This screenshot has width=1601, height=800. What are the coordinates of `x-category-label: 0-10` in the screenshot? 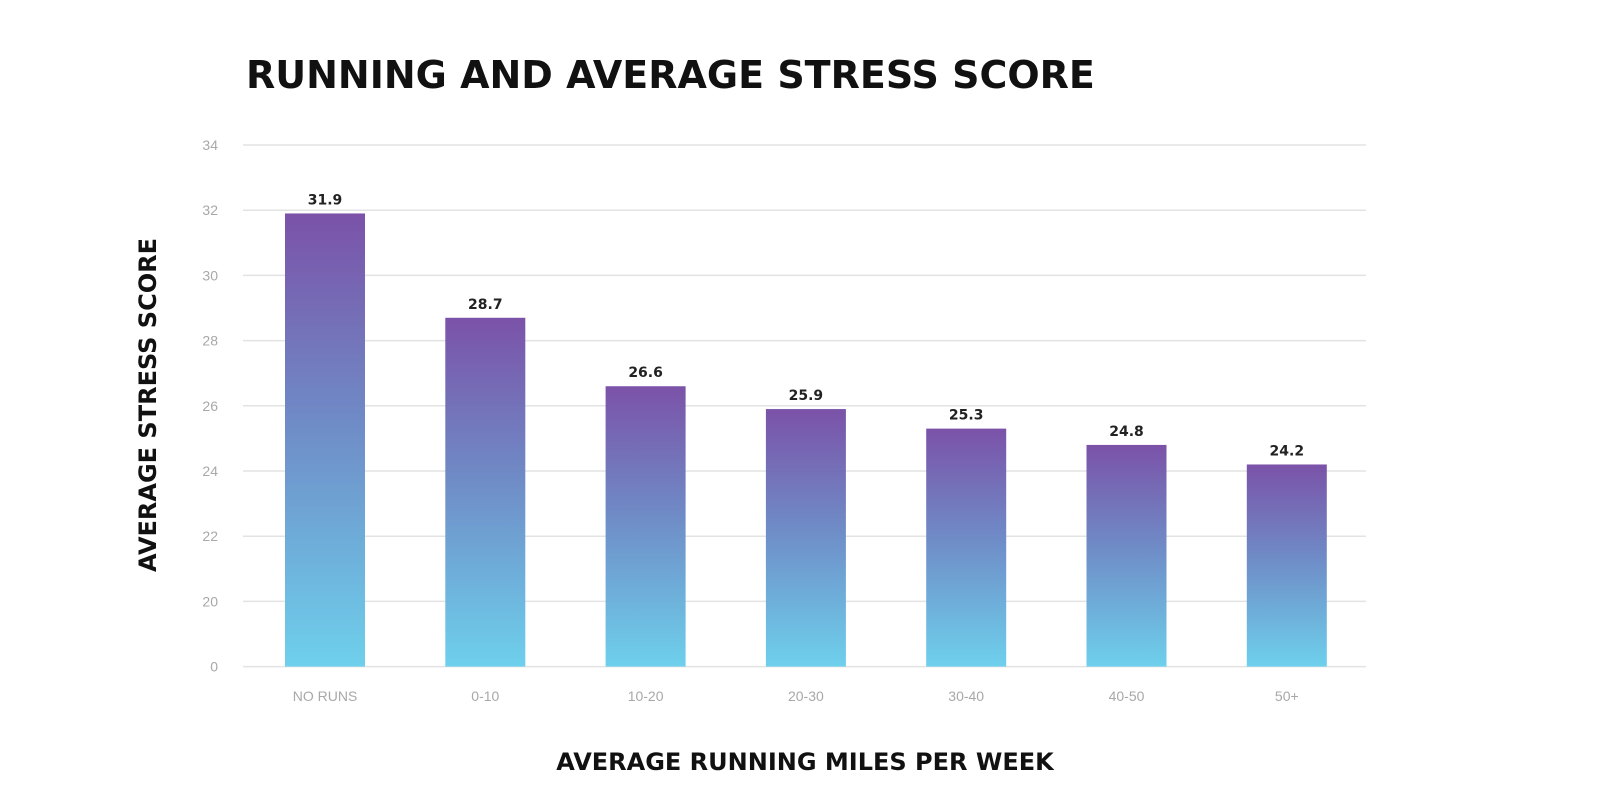 It's located at (485, 696).